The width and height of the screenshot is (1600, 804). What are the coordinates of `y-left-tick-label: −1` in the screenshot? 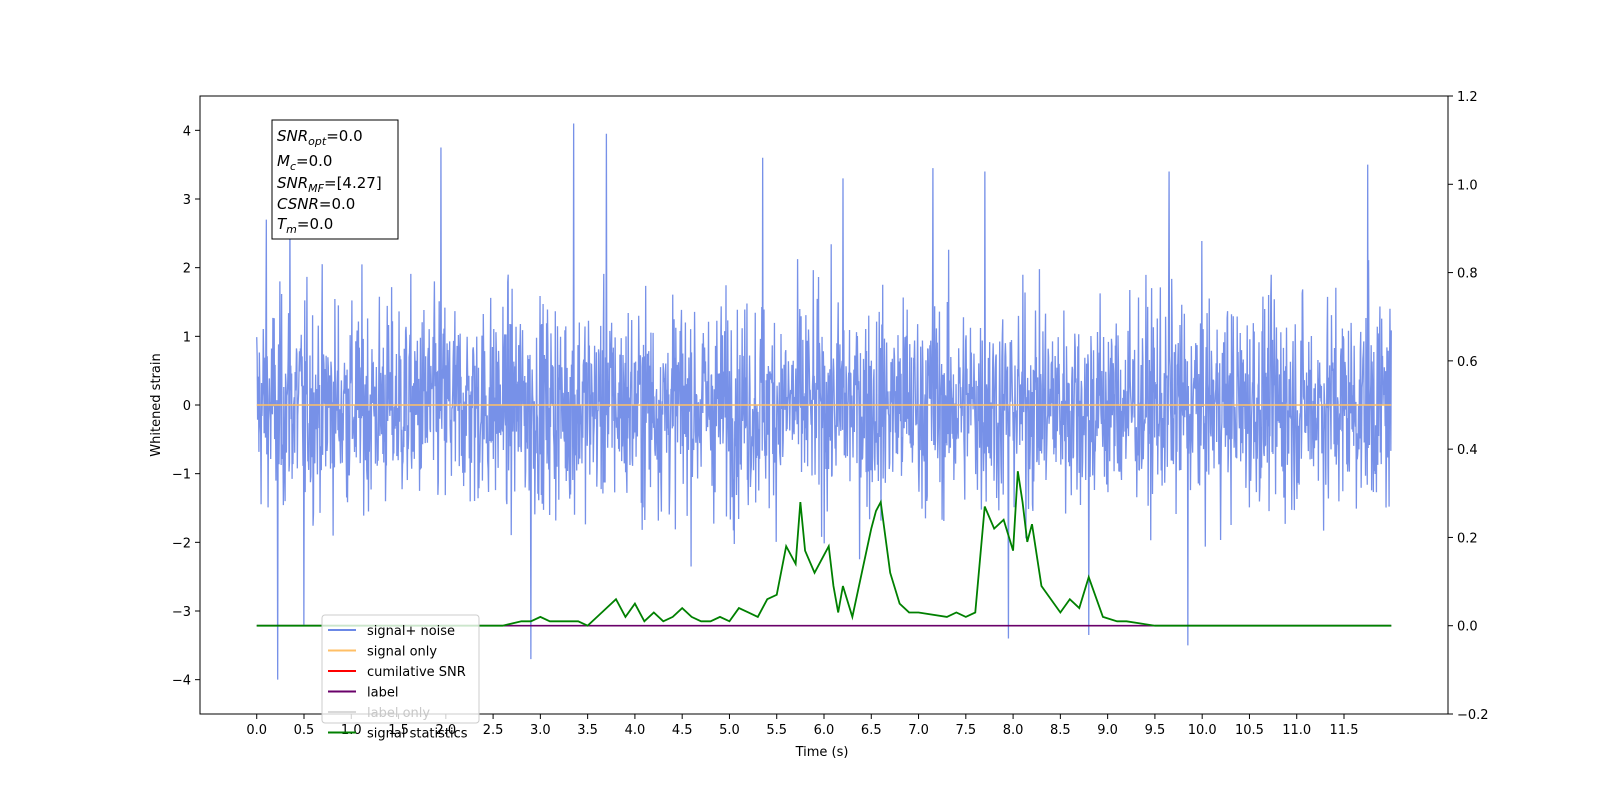 It's located at (181, 475).